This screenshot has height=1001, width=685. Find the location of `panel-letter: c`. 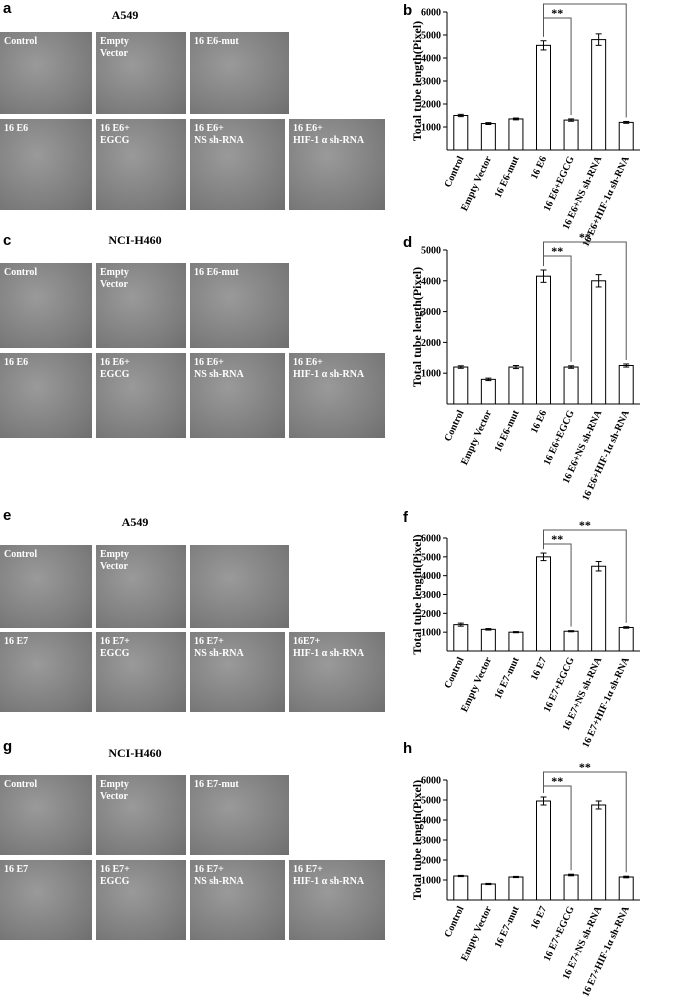

panel-letter: c is located at coordinates (7, 240).